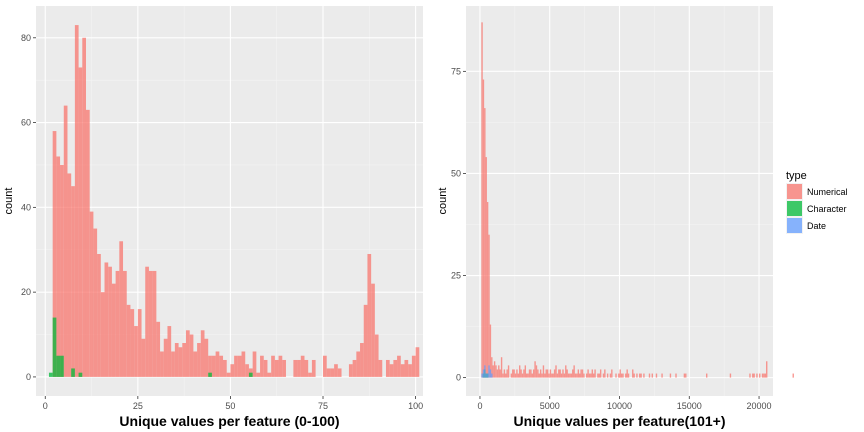 The image size is (864, 432). I want to click on x-tick-label: 0, so click(479, 406).